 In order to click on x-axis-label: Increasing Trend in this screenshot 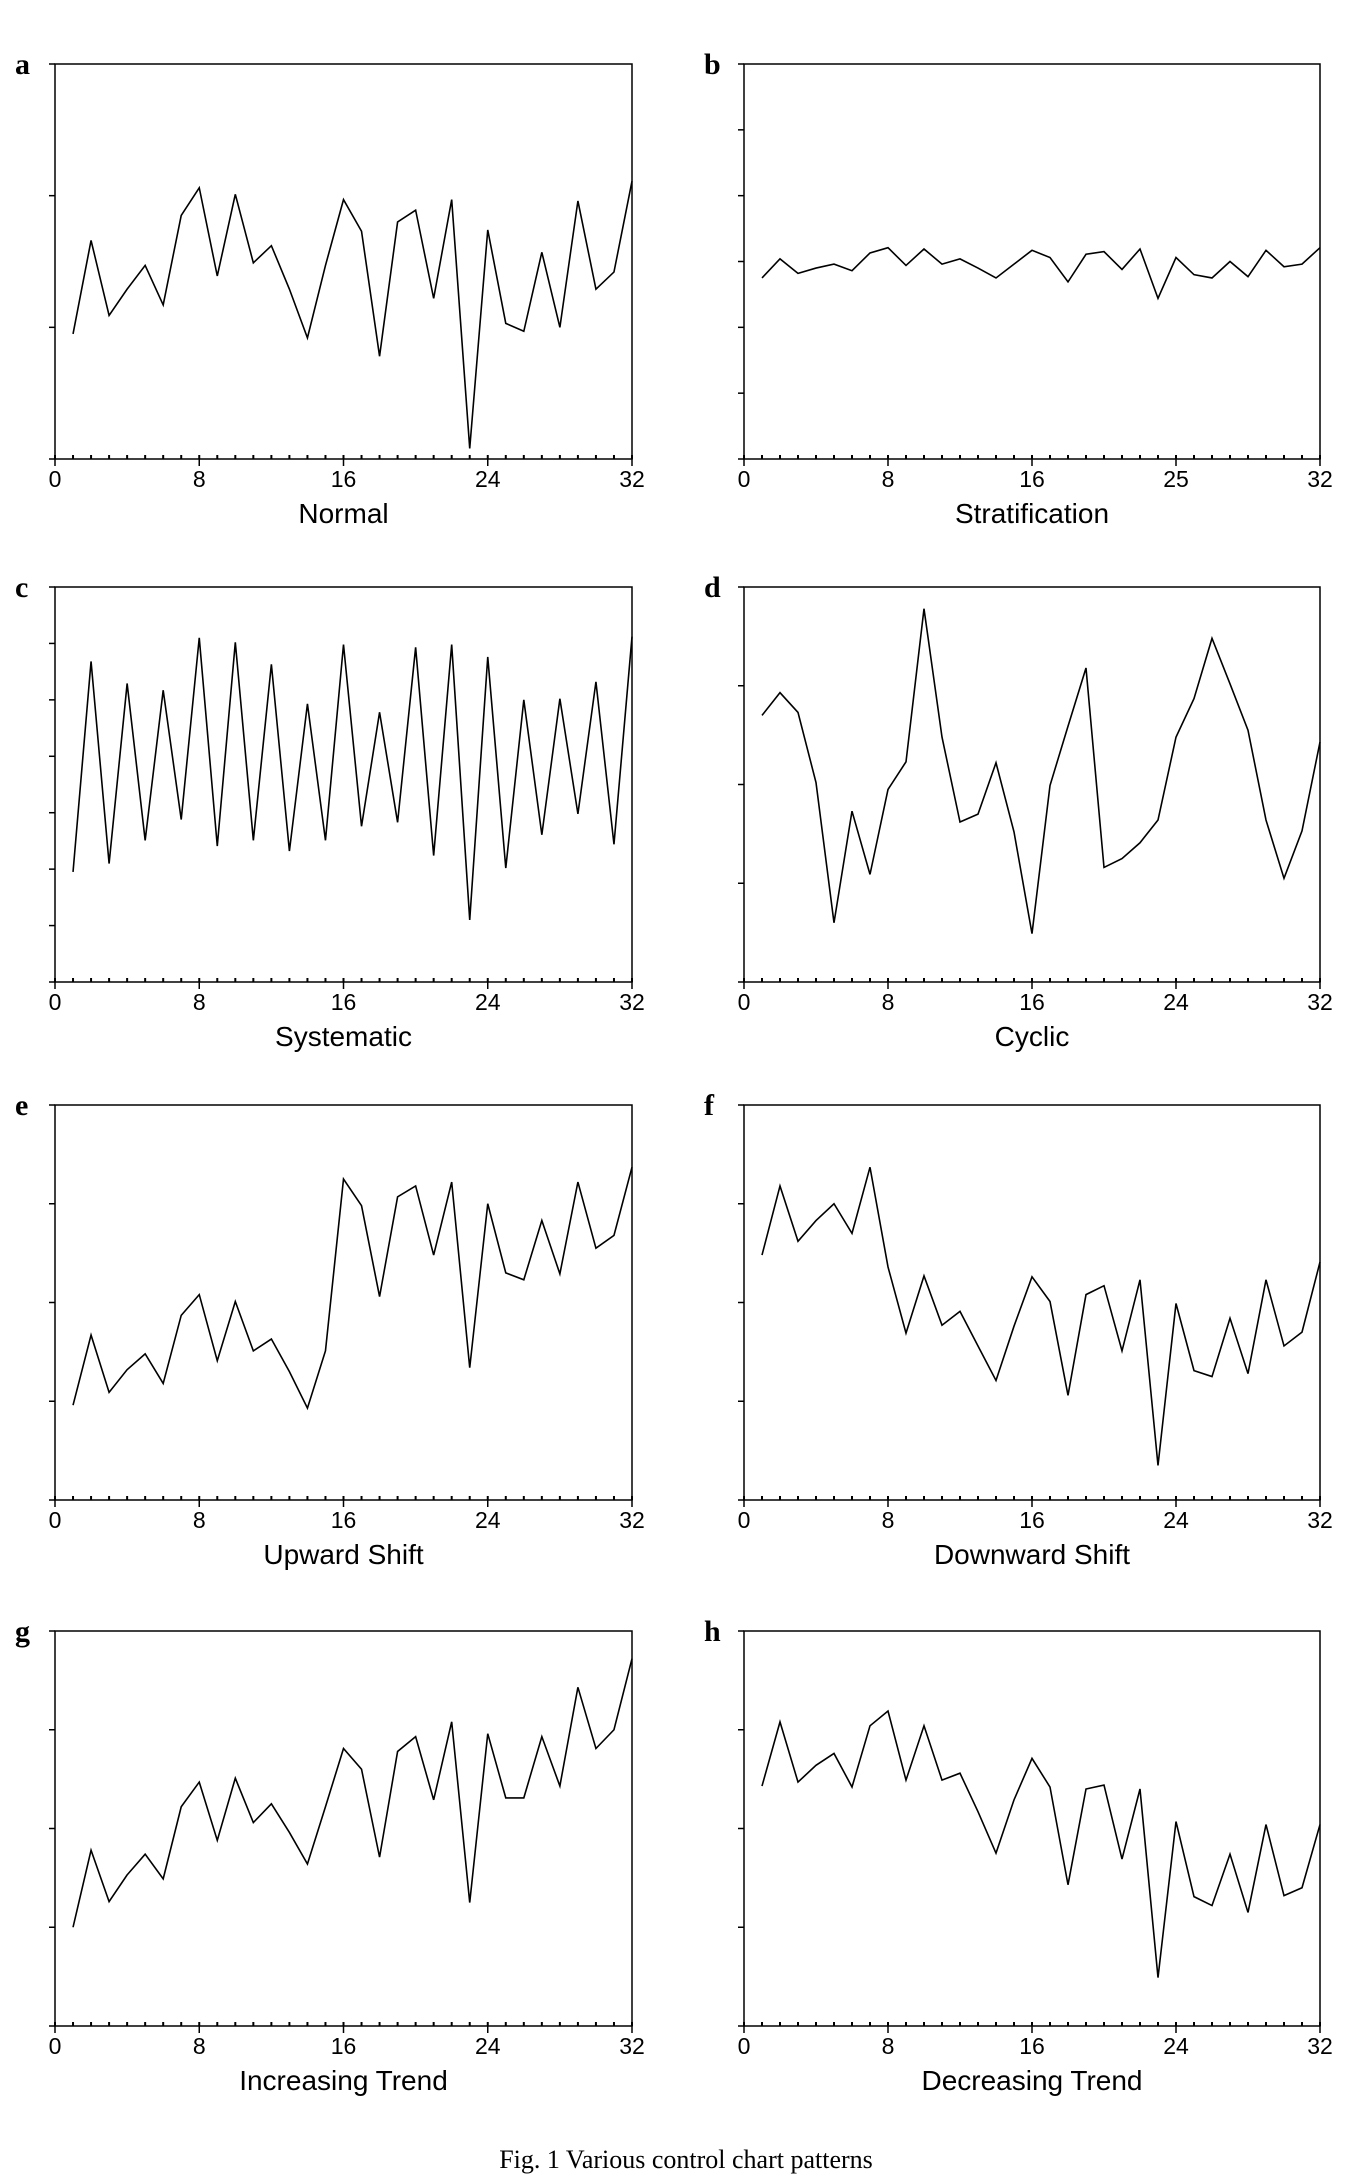, I will do `click(343, 2080)`.